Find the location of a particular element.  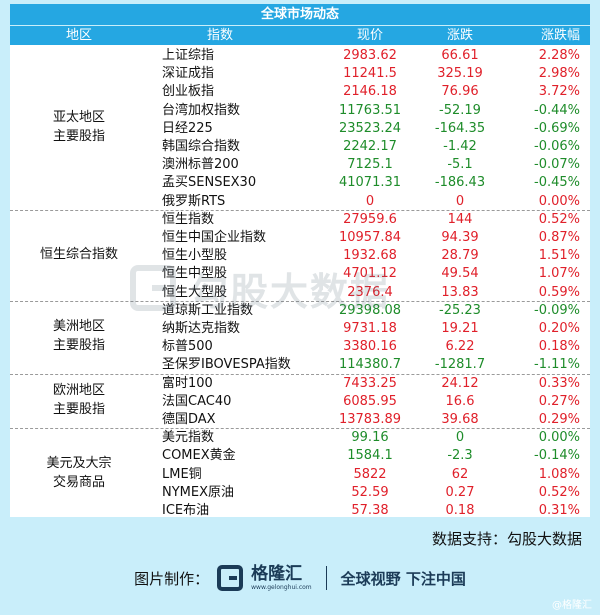

index-name: 美元指数 is located at coordinates (188, 438).